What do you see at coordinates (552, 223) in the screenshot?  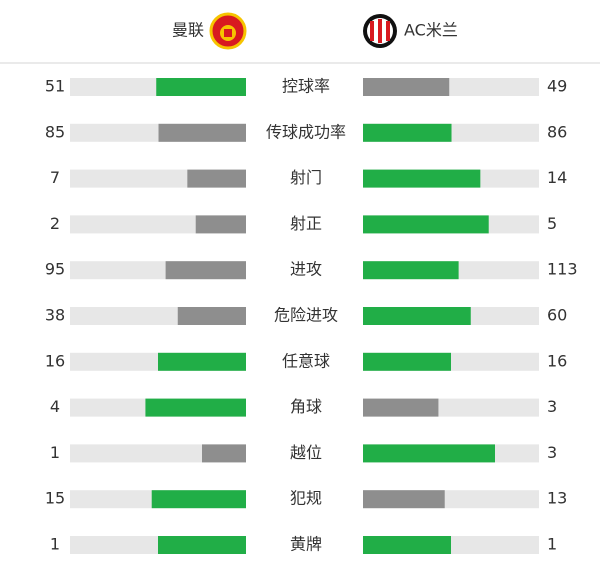 I see `away-value: 5` at bounding box center [552, 223].